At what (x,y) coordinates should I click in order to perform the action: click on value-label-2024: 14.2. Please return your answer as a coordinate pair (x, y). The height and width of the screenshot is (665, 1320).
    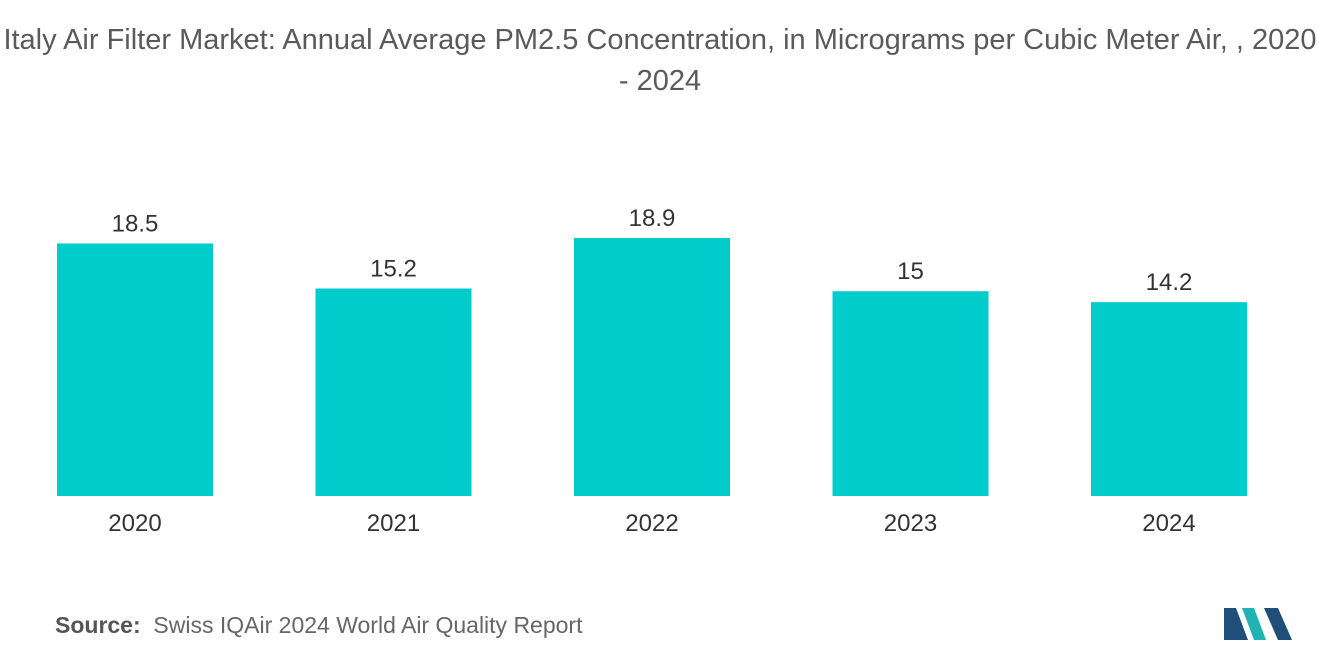
    Looking at the image, I should click on (1169, 282).